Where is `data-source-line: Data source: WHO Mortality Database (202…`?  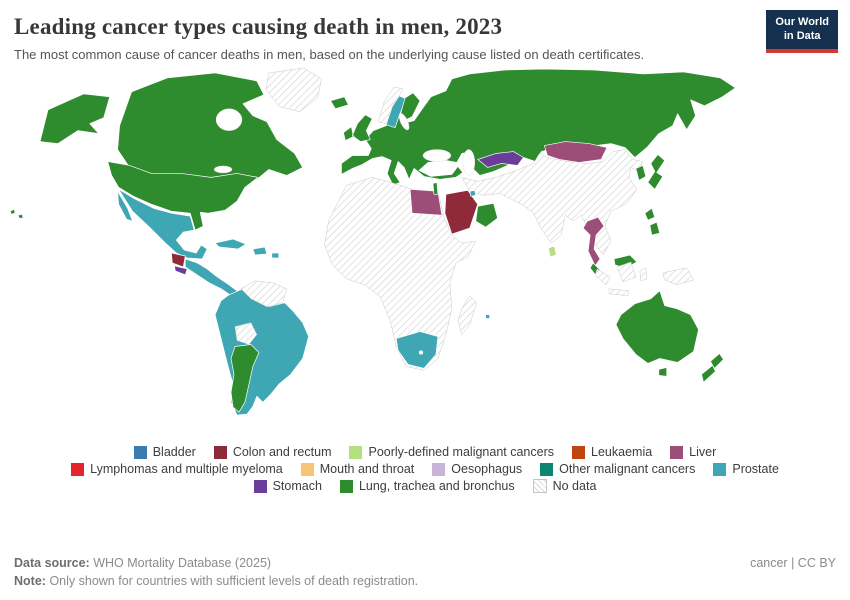
data-source-line: Data source: WHO Mortality Database (202… is located at coordinates (216, 563).